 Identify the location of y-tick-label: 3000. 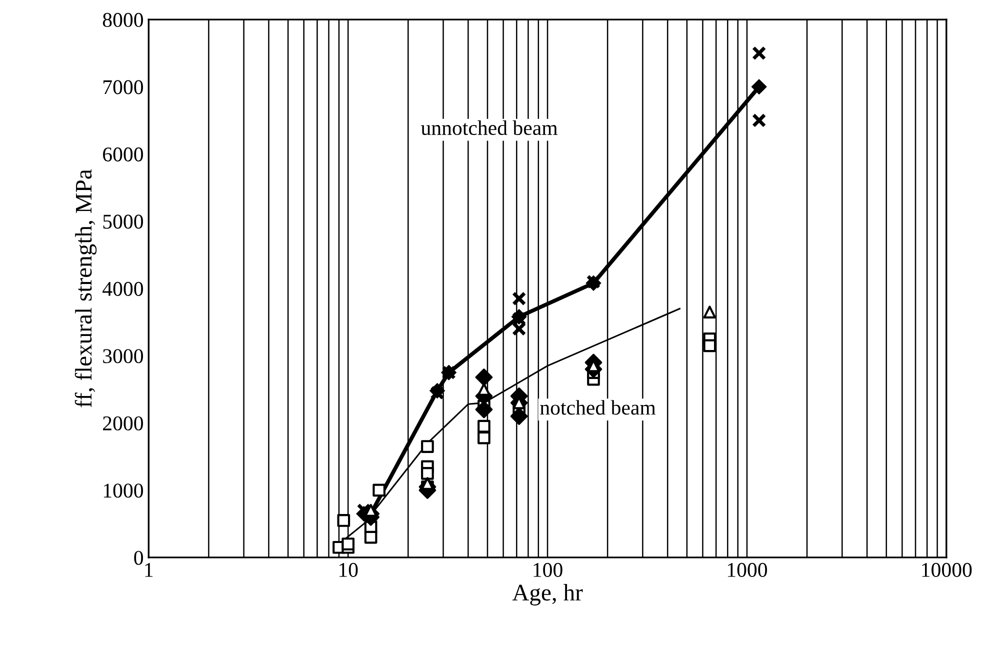
(123, 356).